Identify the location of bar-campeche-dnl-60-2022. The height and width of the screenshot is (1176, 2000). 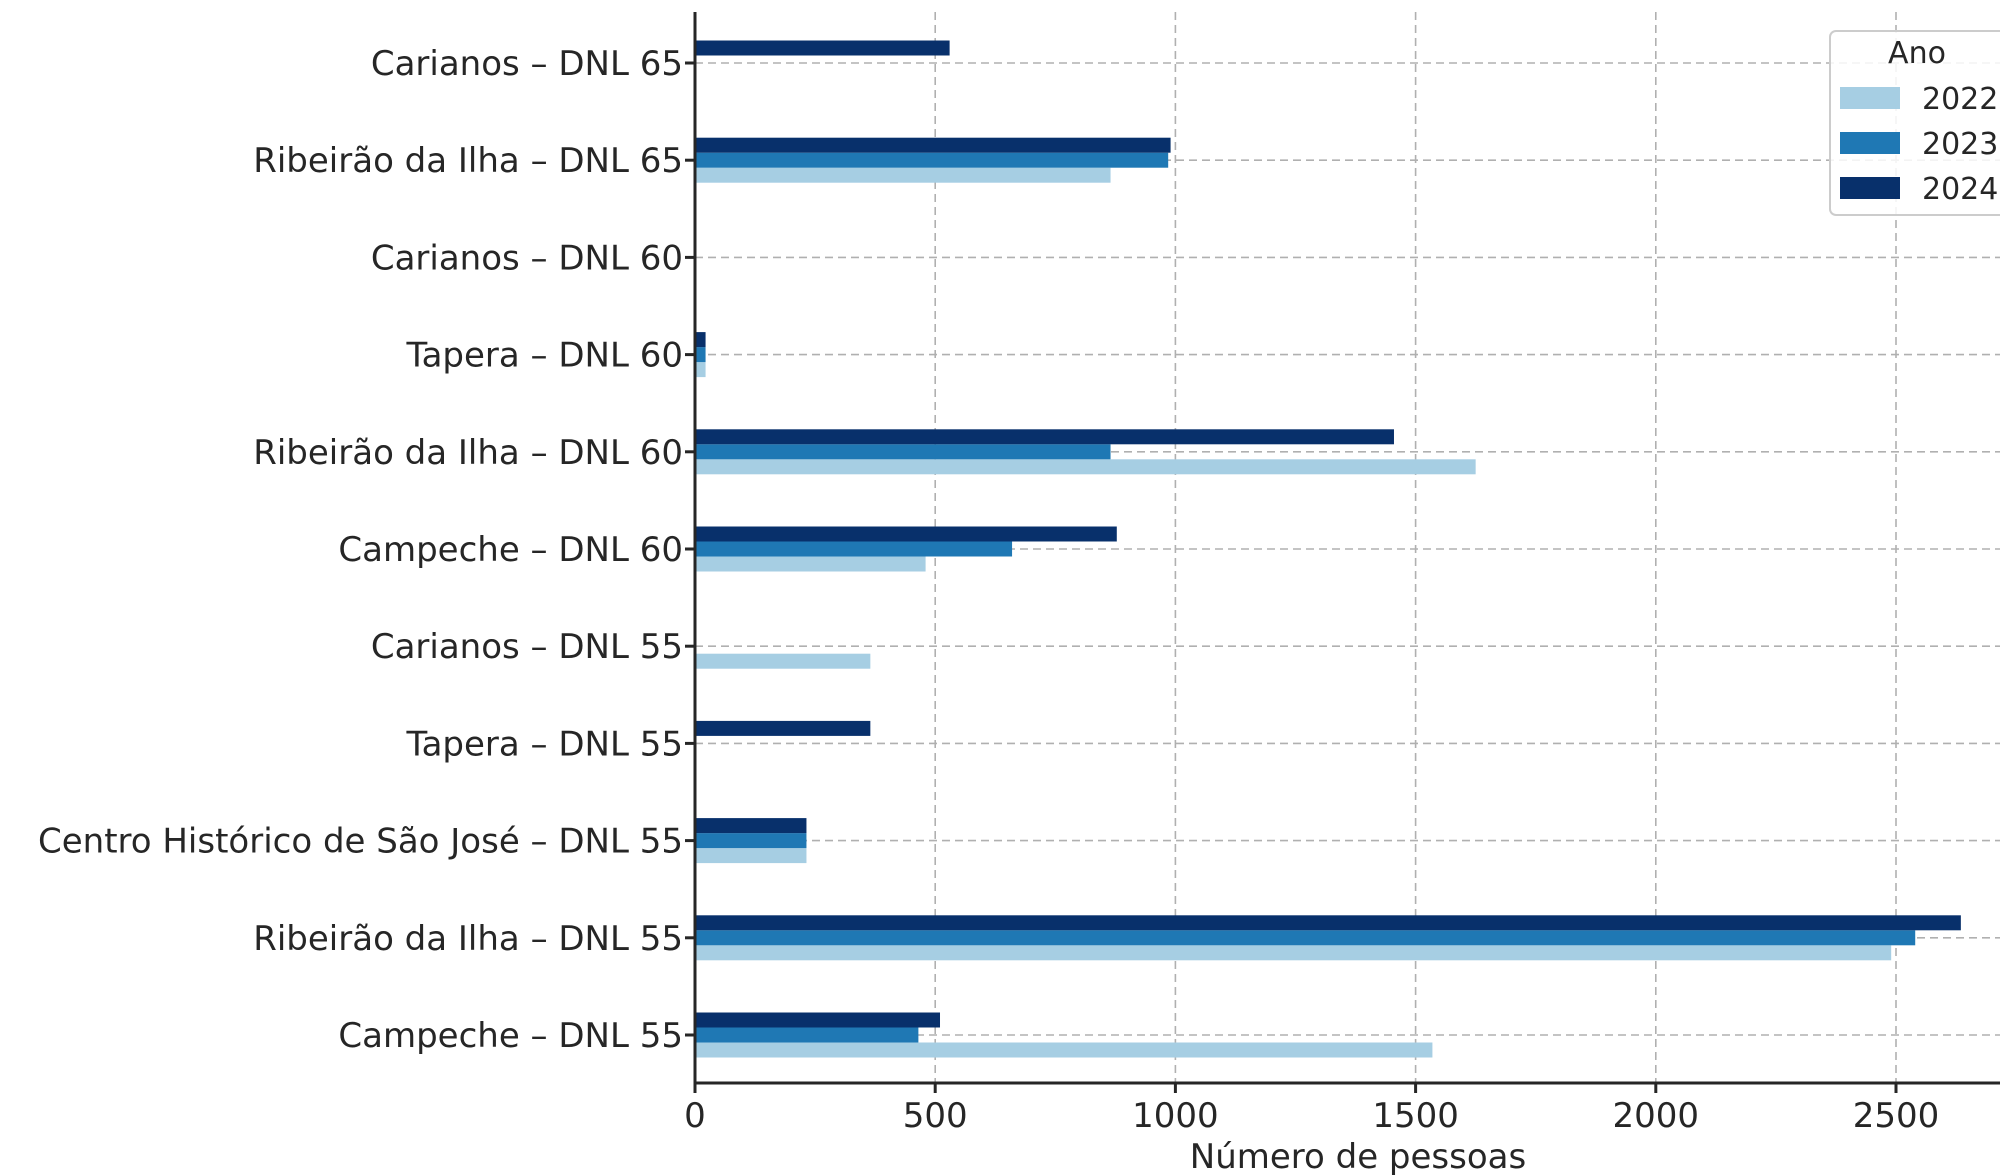
(810, 564).